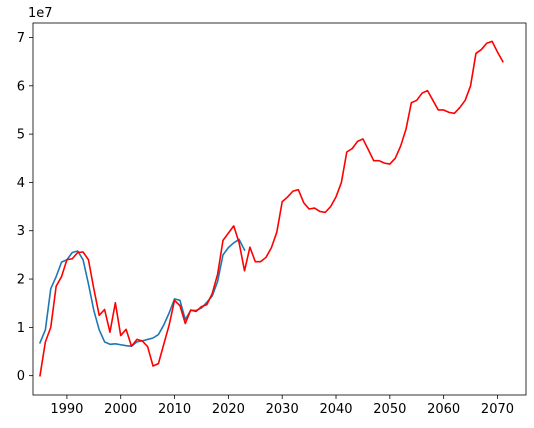 The height and width of the screenshot is (428, 534). I want to click on y-axis-ticks: 0 1 2 3 4 5 6 7, so click(25, 207).